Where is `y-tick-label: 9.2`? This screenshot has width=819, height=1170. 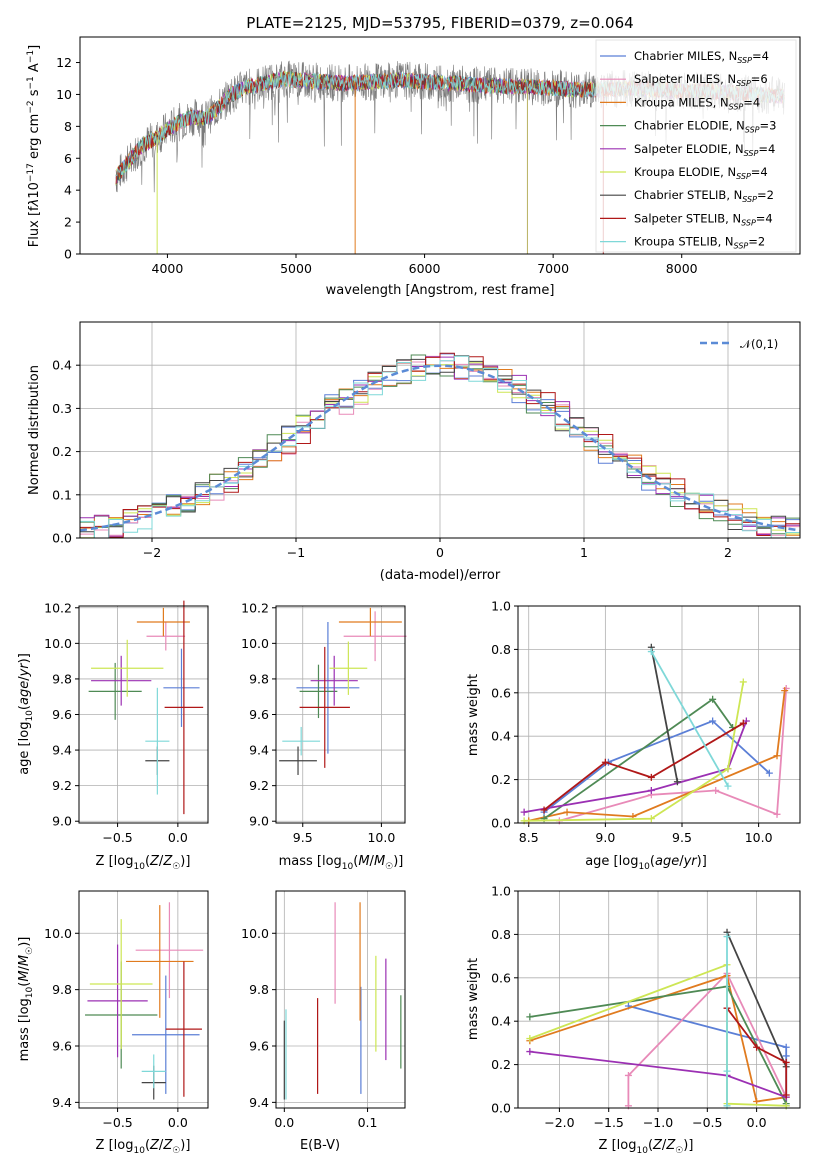
y-tick-label: 9.2 is located at coordinates (259, 785).